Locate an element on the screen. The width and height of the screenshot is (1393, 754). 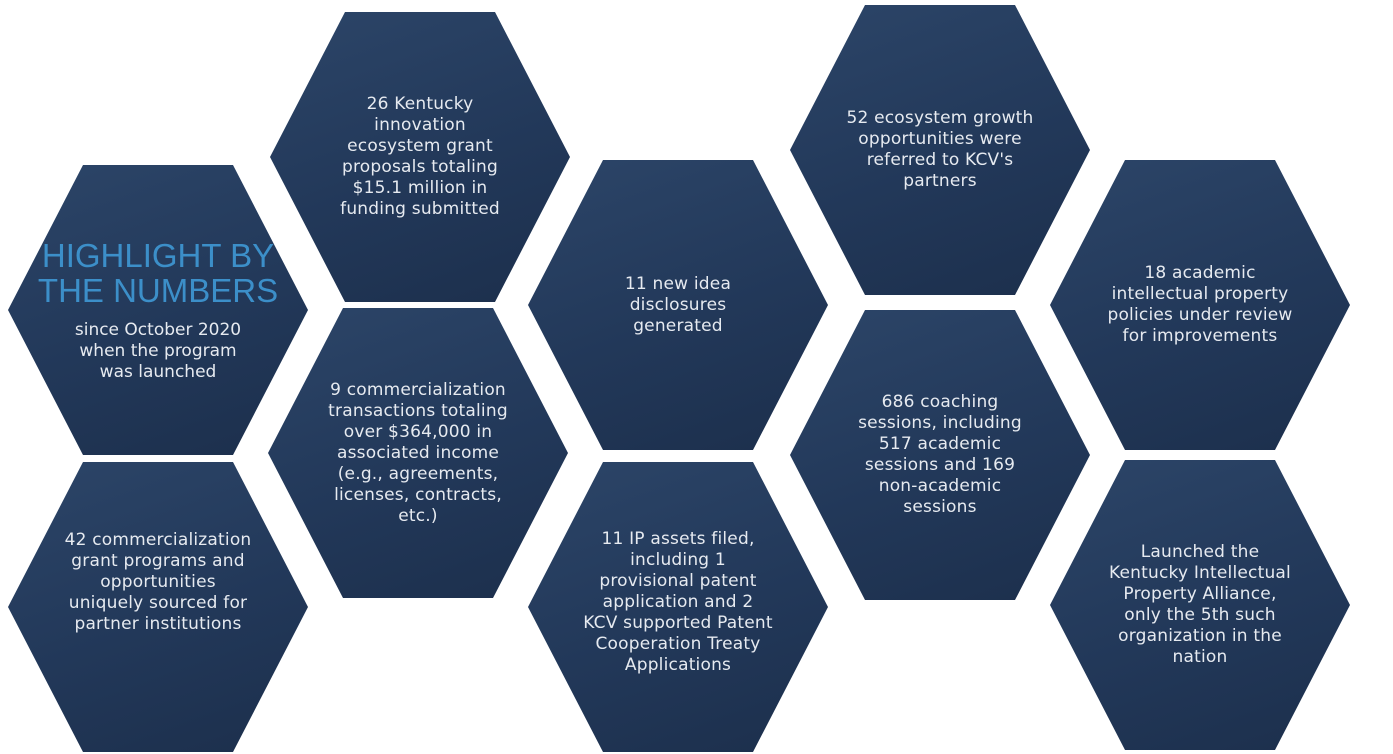
page-title: HIGHLIGHT BY THE NUMBERS is located at coordinates (158, 272).